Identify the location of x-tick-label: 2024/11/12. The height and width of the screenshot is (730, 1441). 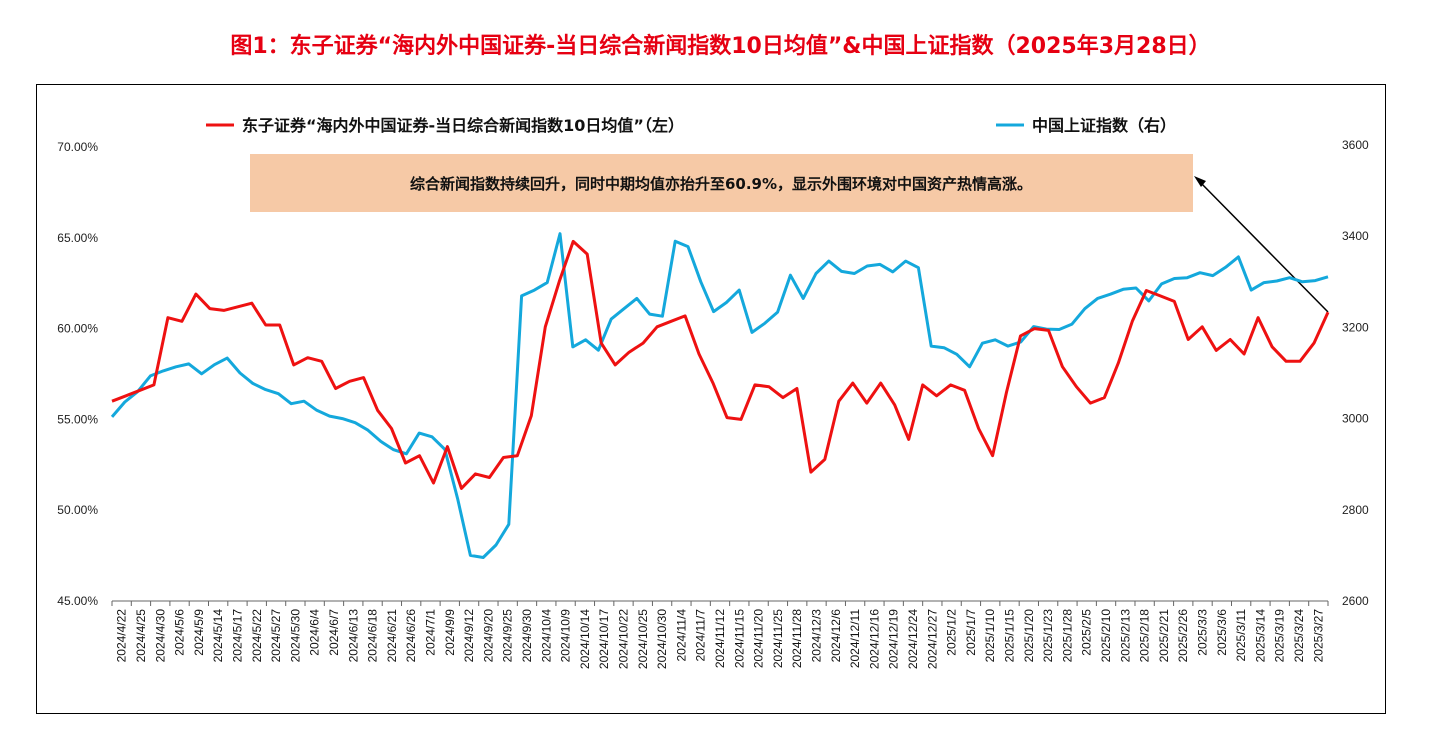
(720, 638).